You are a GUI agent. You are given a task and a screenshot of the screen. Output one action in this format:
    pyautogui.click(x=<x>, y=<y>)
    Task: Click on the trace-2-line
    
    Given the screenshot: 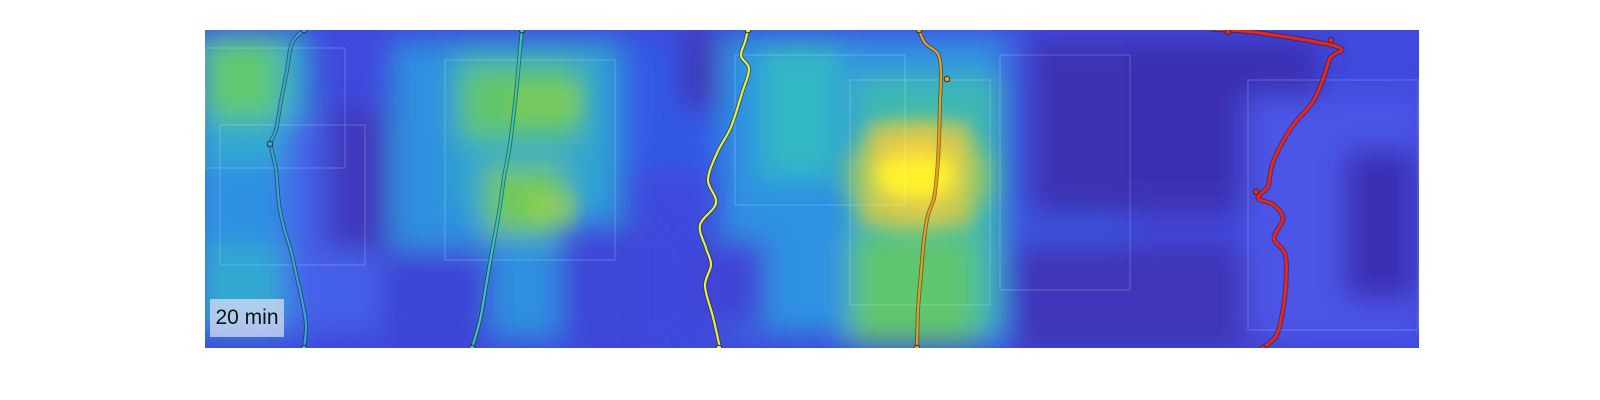 What is the action you would take?
    pyautogui.click(x=497, y=189)
    